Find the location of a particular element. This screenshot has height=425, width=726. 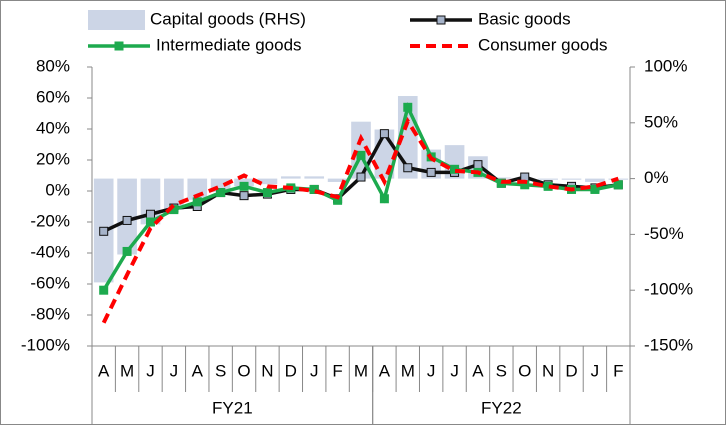

y2-tick-label: -150% is located at coordinates (668, 344).